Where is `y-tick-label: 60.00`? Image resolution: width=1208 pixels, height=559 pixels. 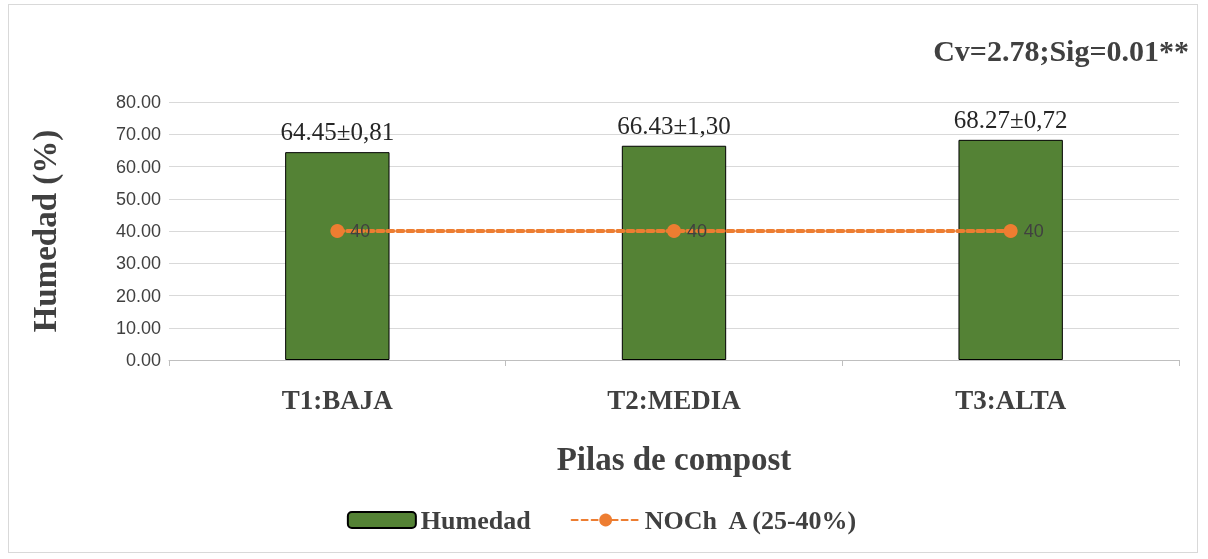
y-tick-label: 60.00 is located at coordinates (138, 166).